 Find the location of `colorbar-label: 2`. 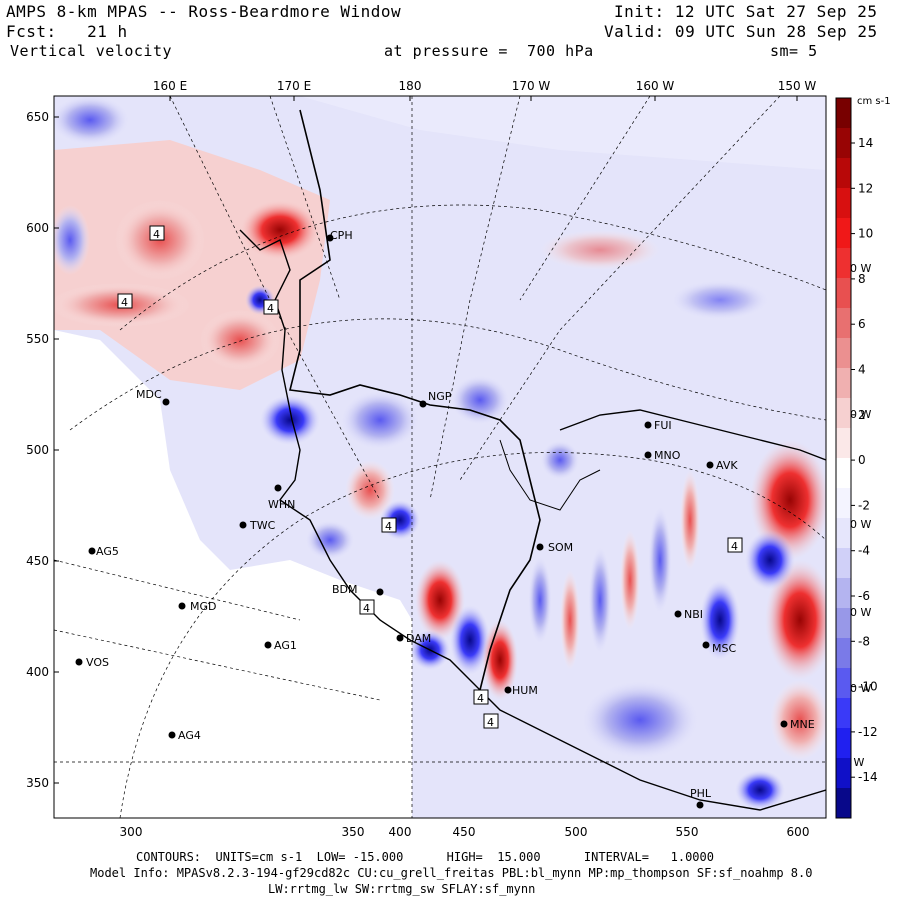

colorbar-label: 2 is located at coordinates (862, 415).